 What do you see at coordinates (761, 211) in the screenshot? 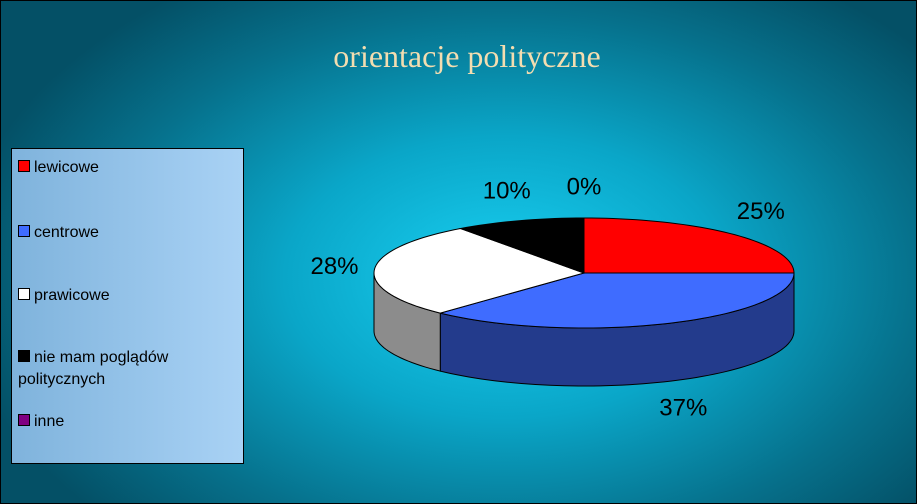
I see `data-label: 25%` at bounding box center [761, 211].